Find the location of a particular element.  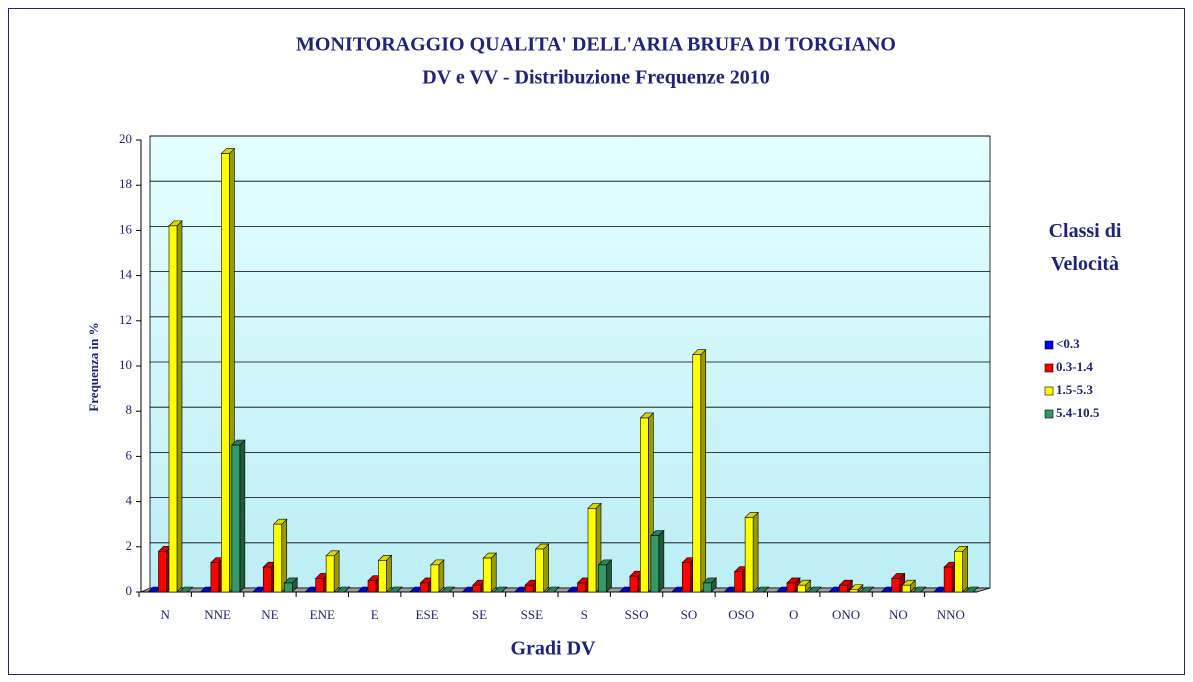

x-tick-label: ESE is located at coordinates (427, 614).